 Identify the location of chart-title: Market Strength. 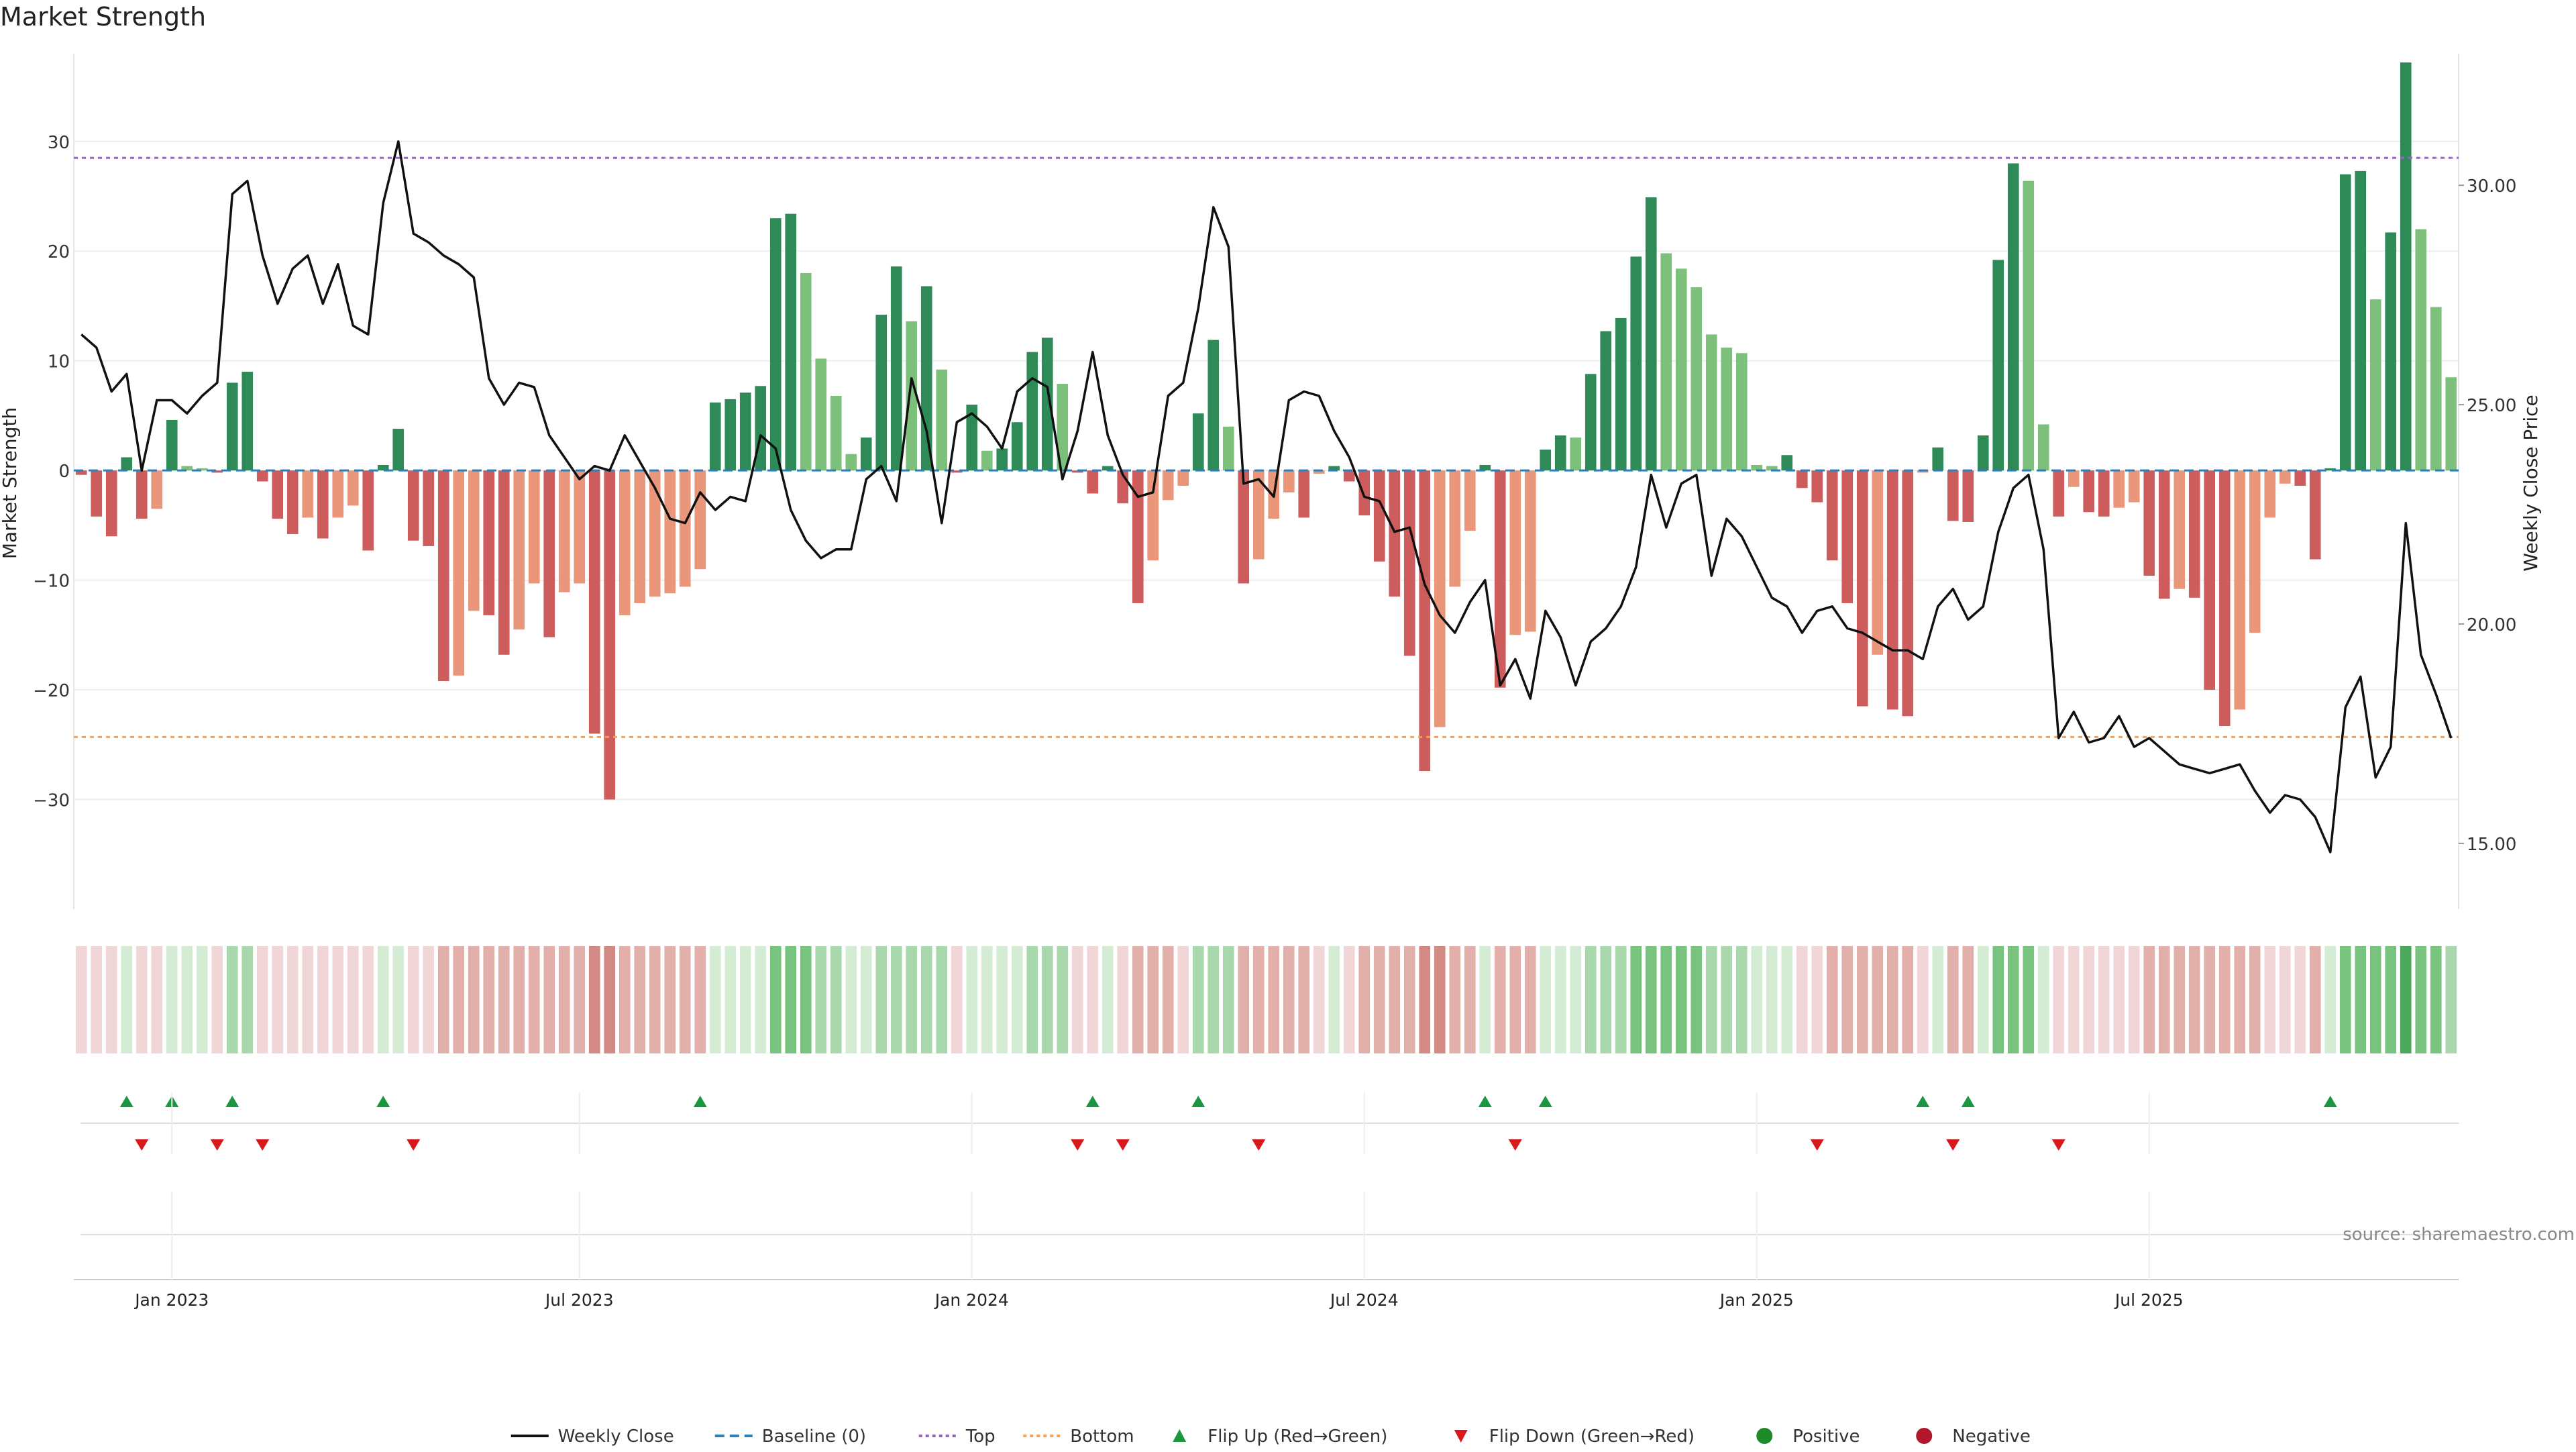
(103, 17).